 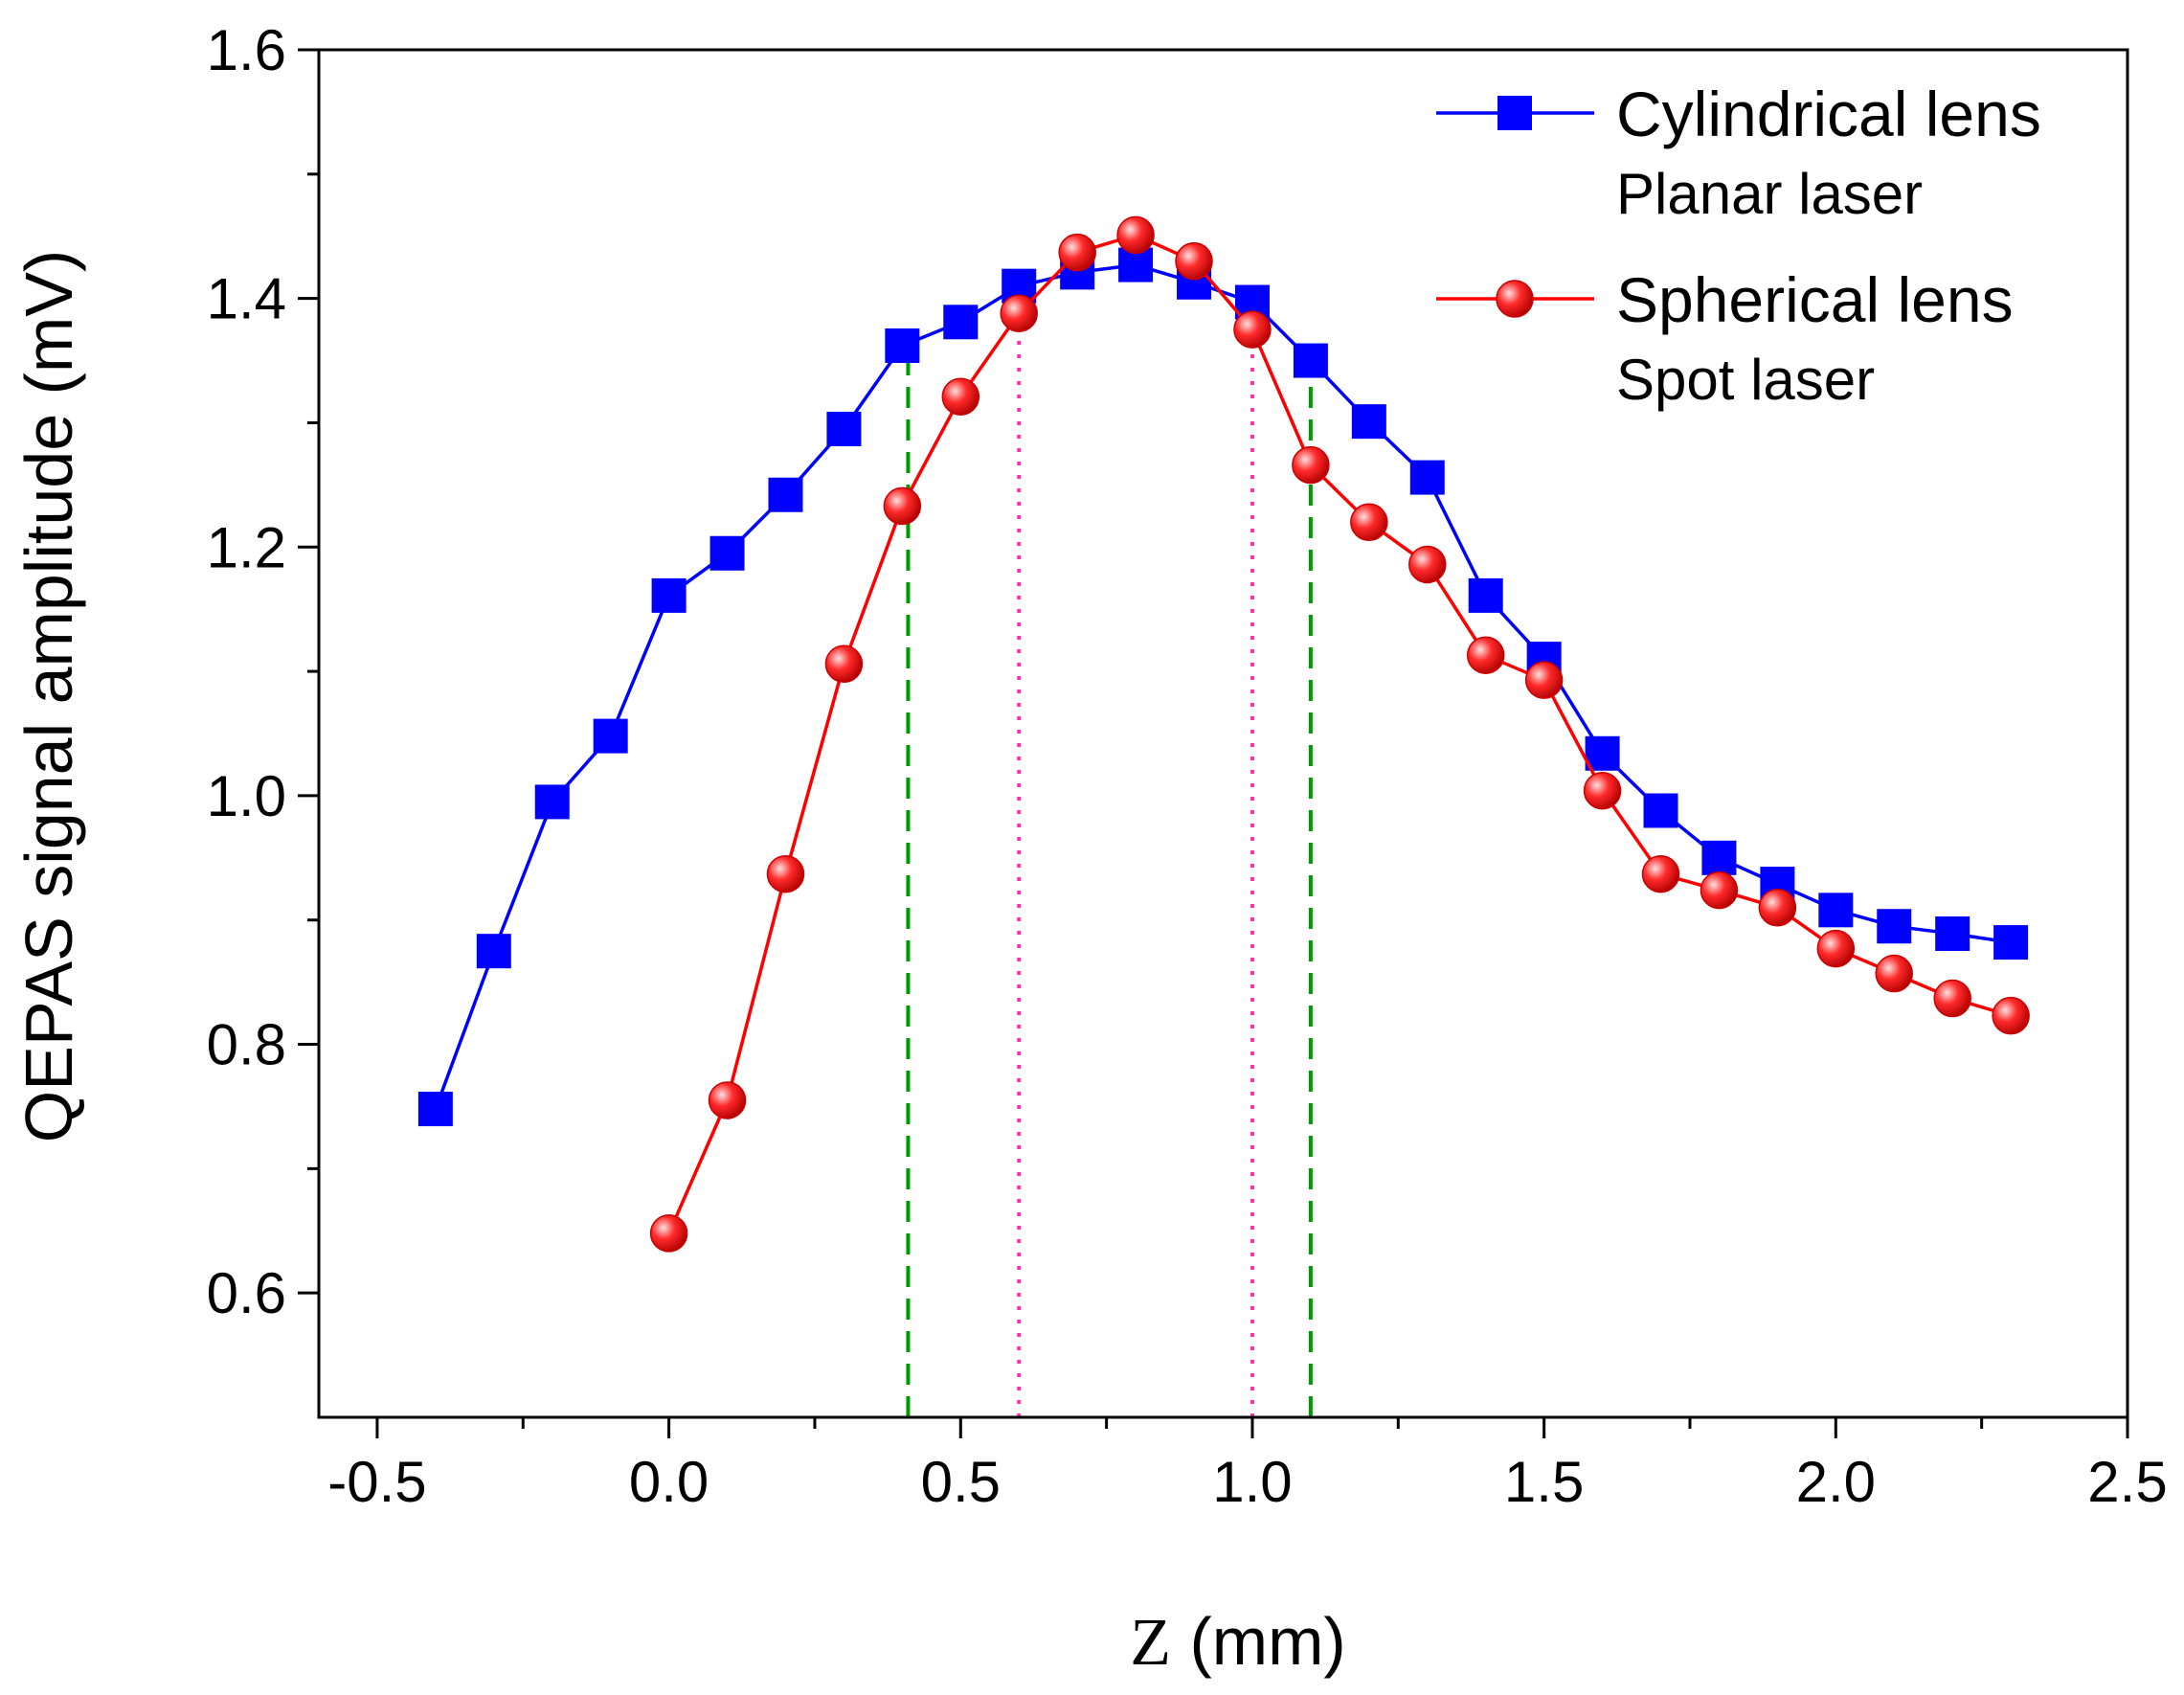 What do you see at coordinates (48, 696) in the screenshot?
I see `y-axis-title: QEPAS signal amplitude (mV)` at bounding box center [48, 696].